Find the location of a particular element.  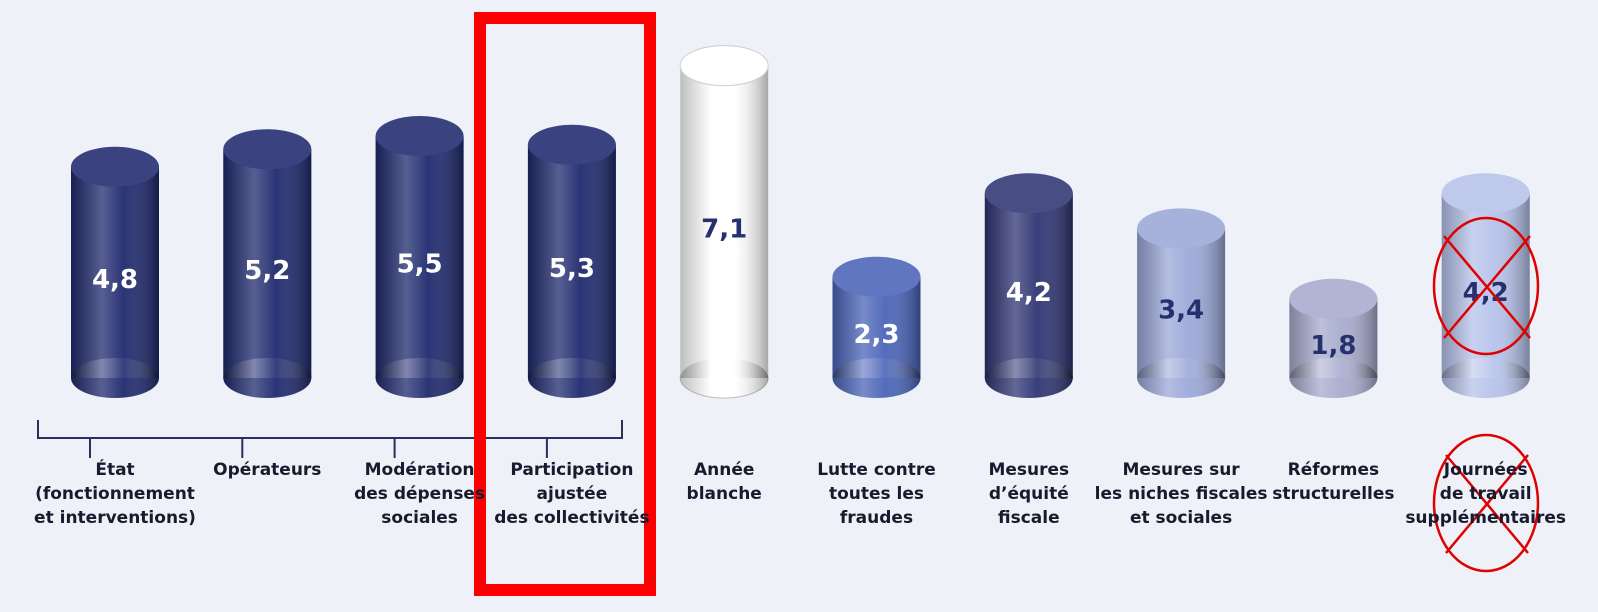

value-label: 3,4 is located at coordinates (1181, 311).